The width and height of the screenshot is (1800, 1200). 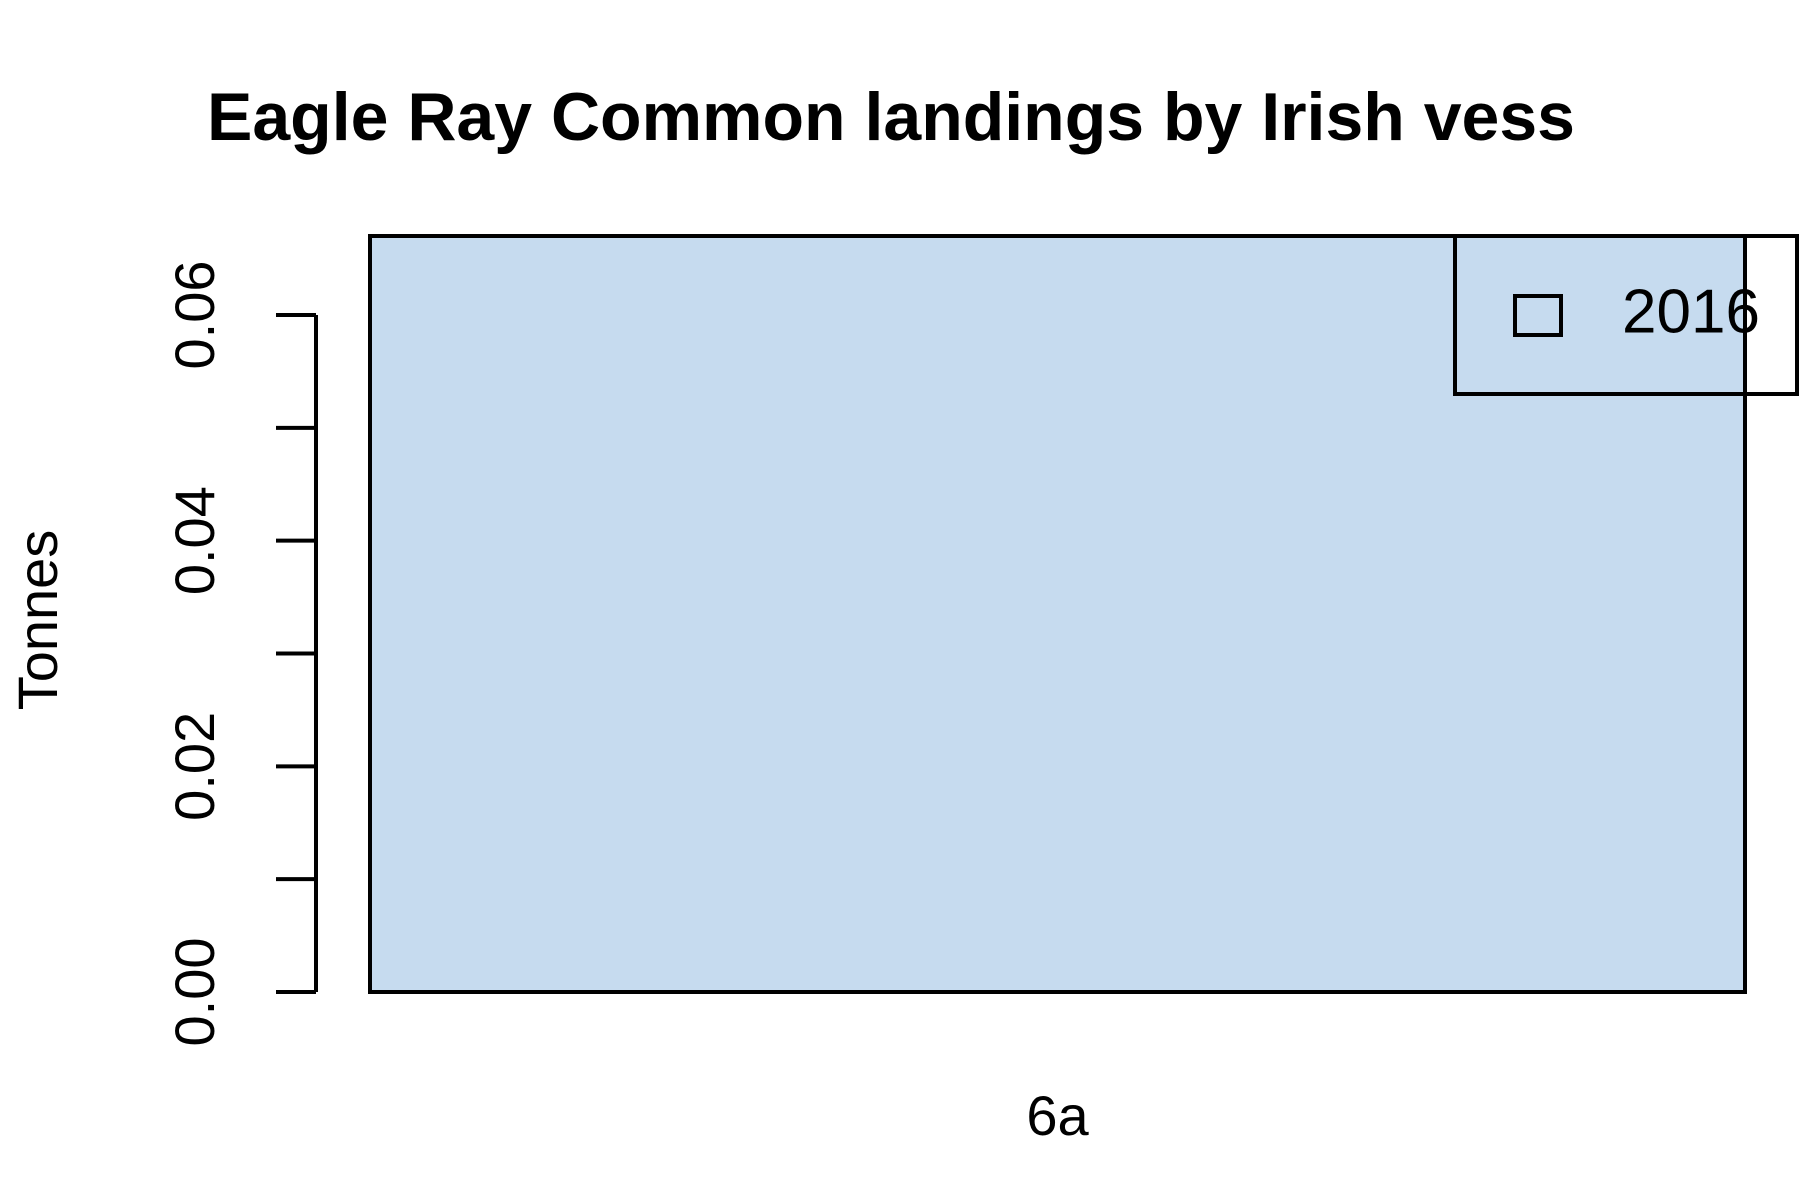 I want to click on legend-label: 2016, so click(x=1691, y=311).